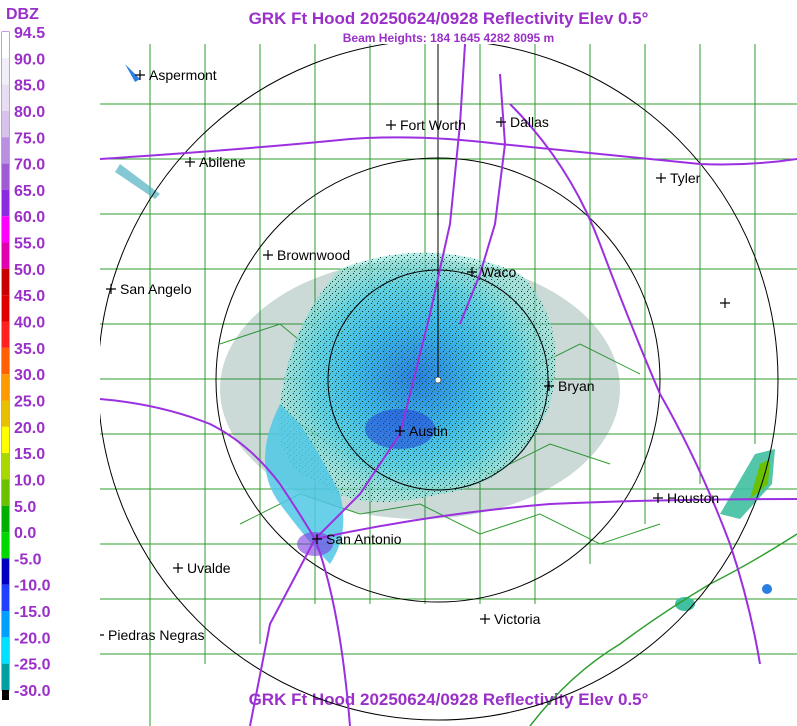  Describe the element at coordinates (421, 431) in the screenshot. I see `city-marker: Austin` at that location.